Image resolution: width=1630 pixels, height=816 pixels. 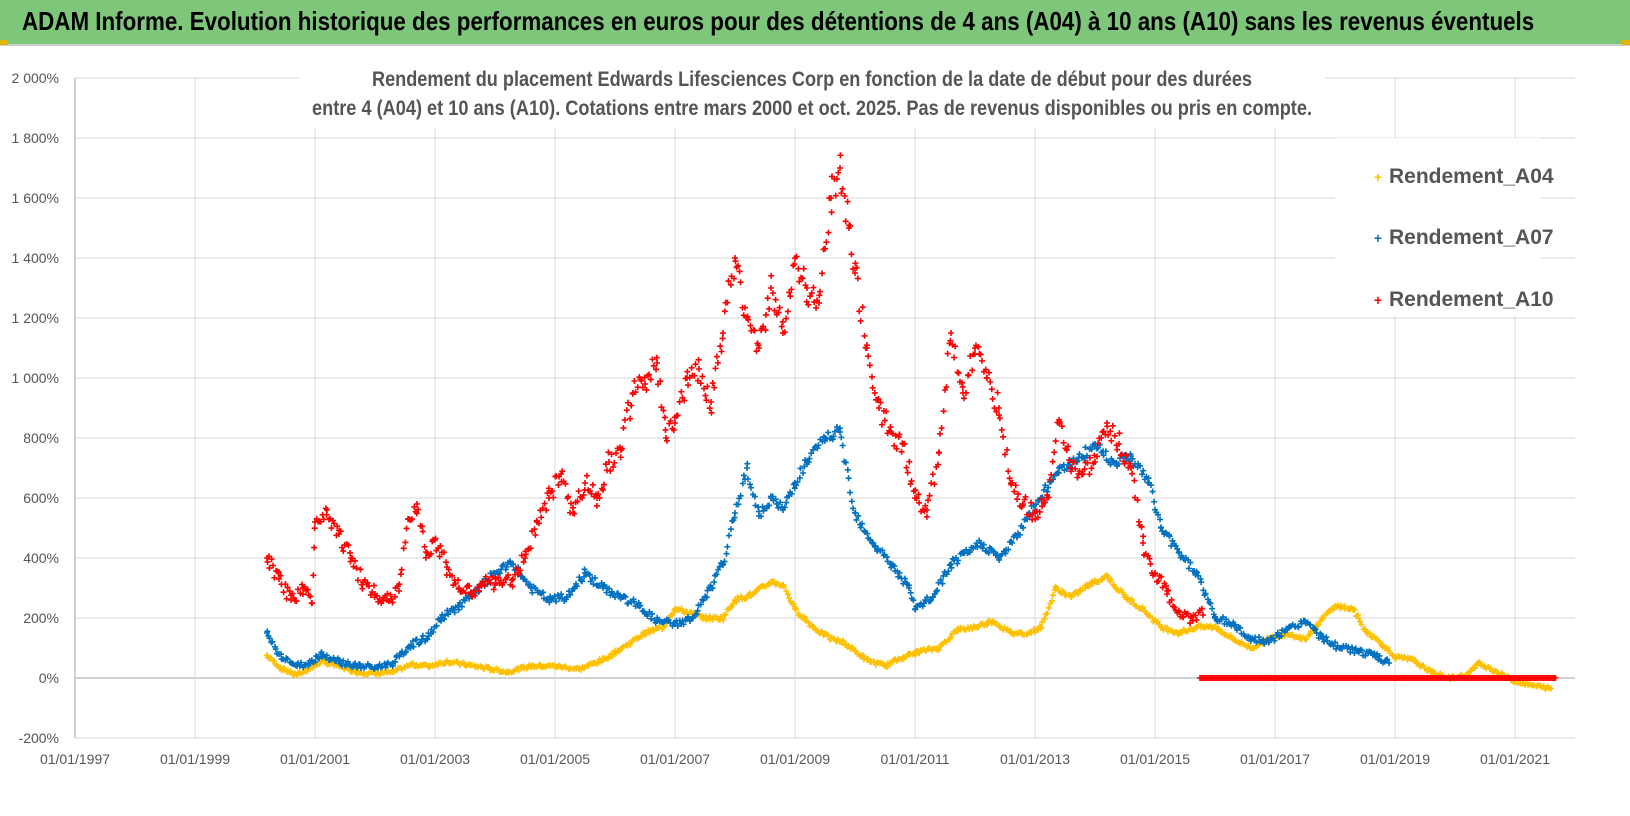 I want to click on y-tick-label: 1 800%, so click(x=35, y=138).